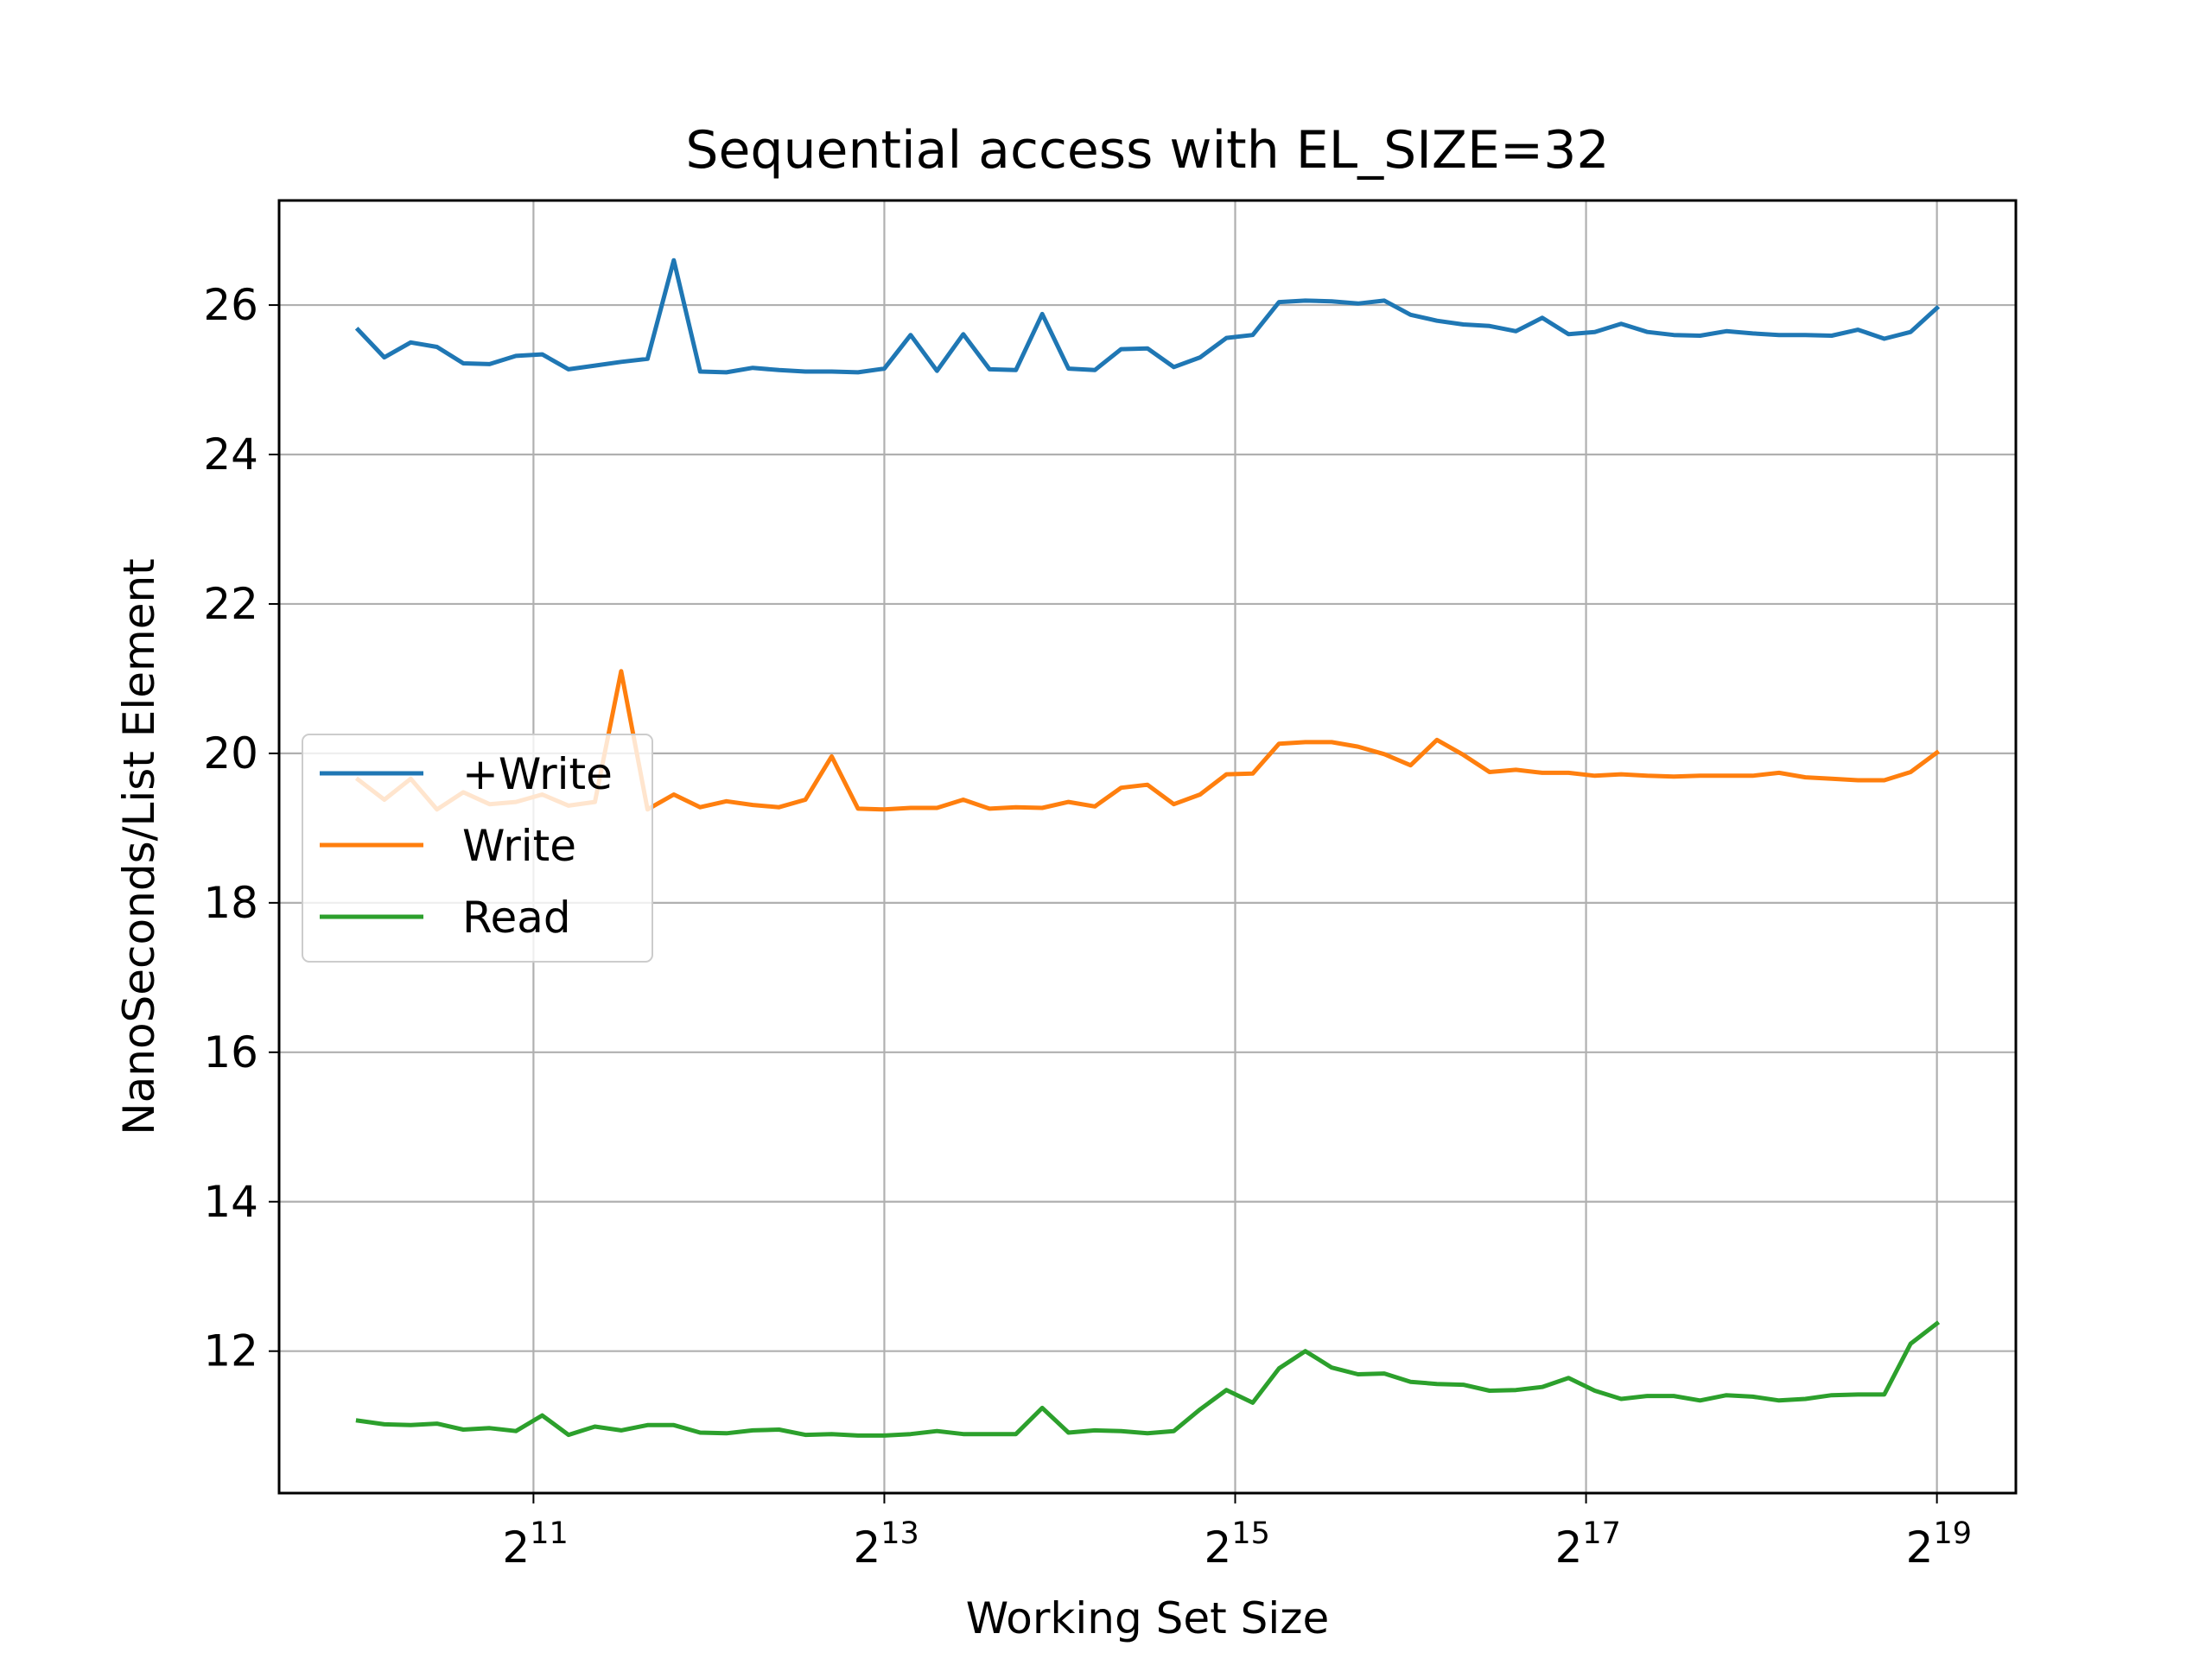  I want to click on x-tick-label: 217, so click(1588, 1544).